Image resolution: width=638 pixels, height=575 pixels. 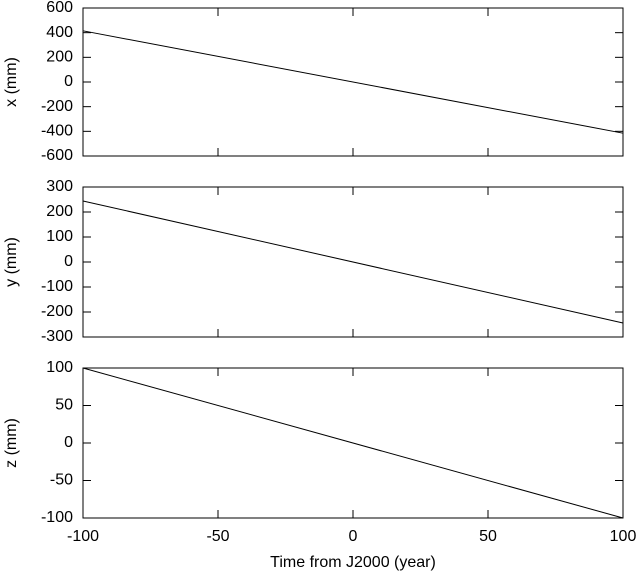 What do you see at coordinates (353, 562) in the screenshot?
I see `x-axis-label: Time from J2000 (year)` at bounding box center [353, 562].